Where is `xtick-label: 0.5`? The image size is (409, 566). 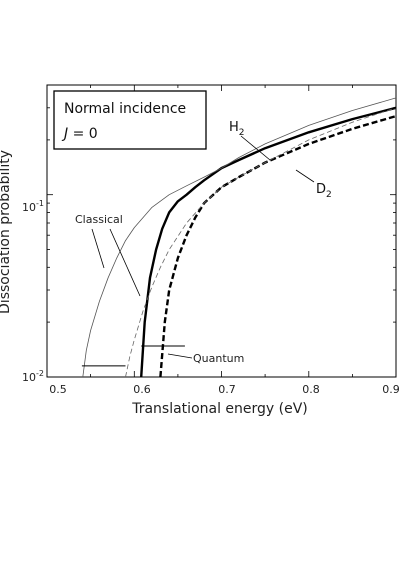
xtick-label: 0.5 is located at coordinates (58, 389).